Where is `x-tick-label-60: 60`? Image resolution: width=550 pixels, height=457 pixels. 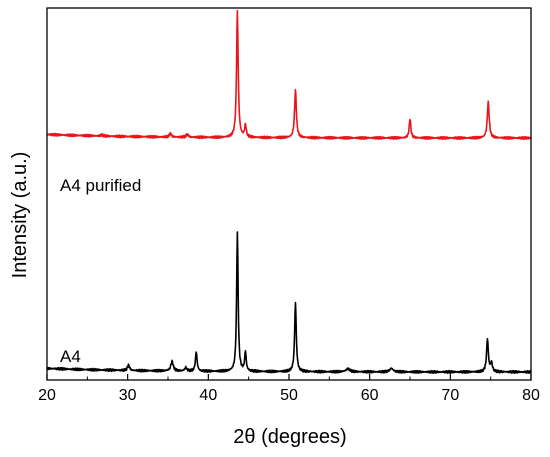 x-tick-label-60: 60 is located at coordinates (370, 395).